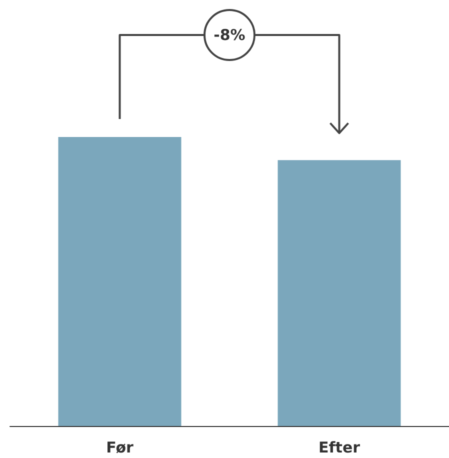 The height and width of the screenshot is (458, 449). What do you see at coordinates (339, 447) in the screenshot?
I see `x-tick-label: Efter` at bounding box center [339, 447].